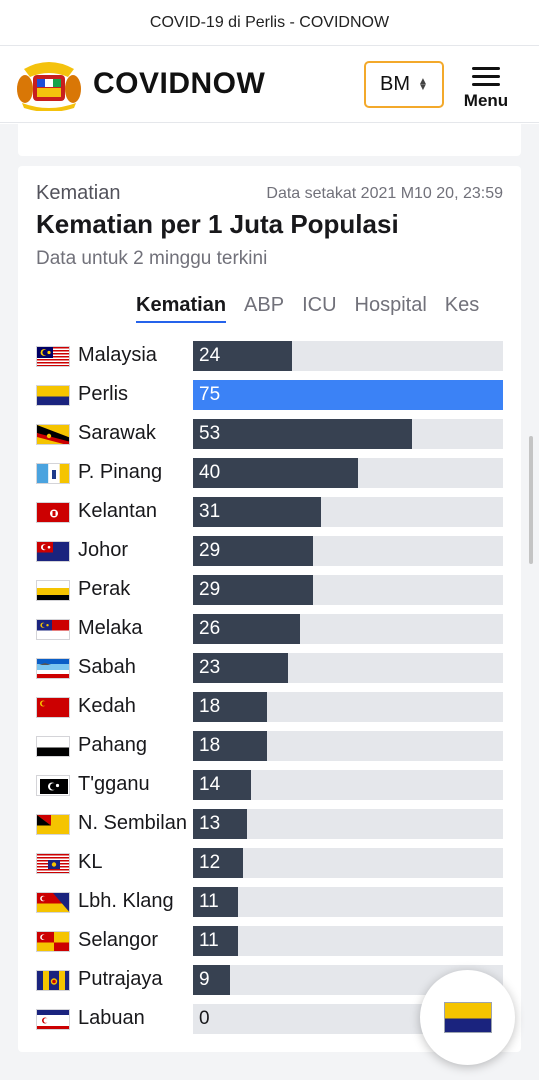  I want to click on bar-track: 29, so click(348, 590).